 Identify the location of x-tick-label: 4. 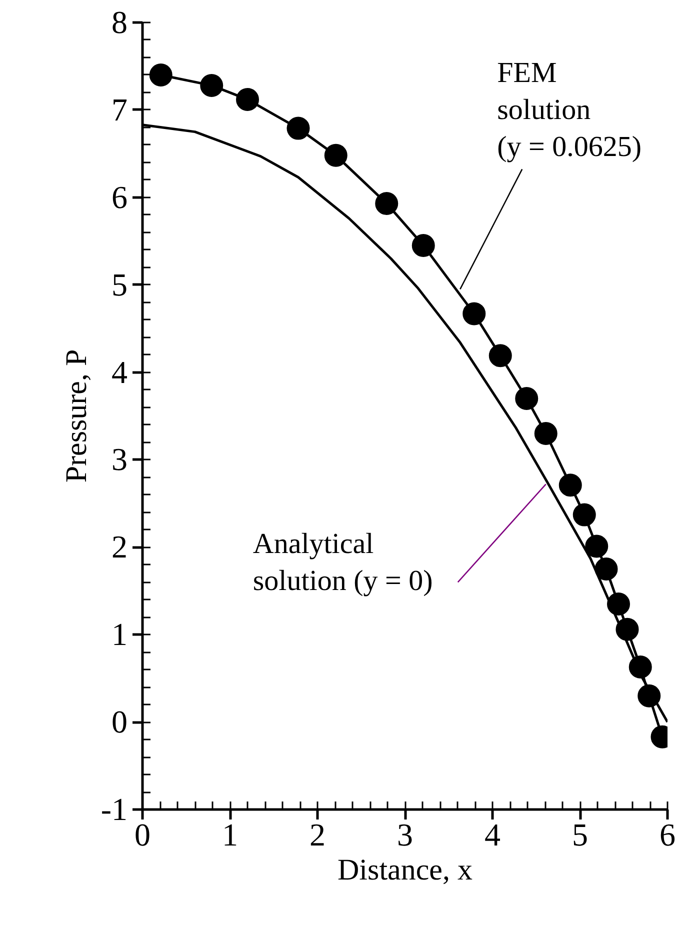
(492, 834).